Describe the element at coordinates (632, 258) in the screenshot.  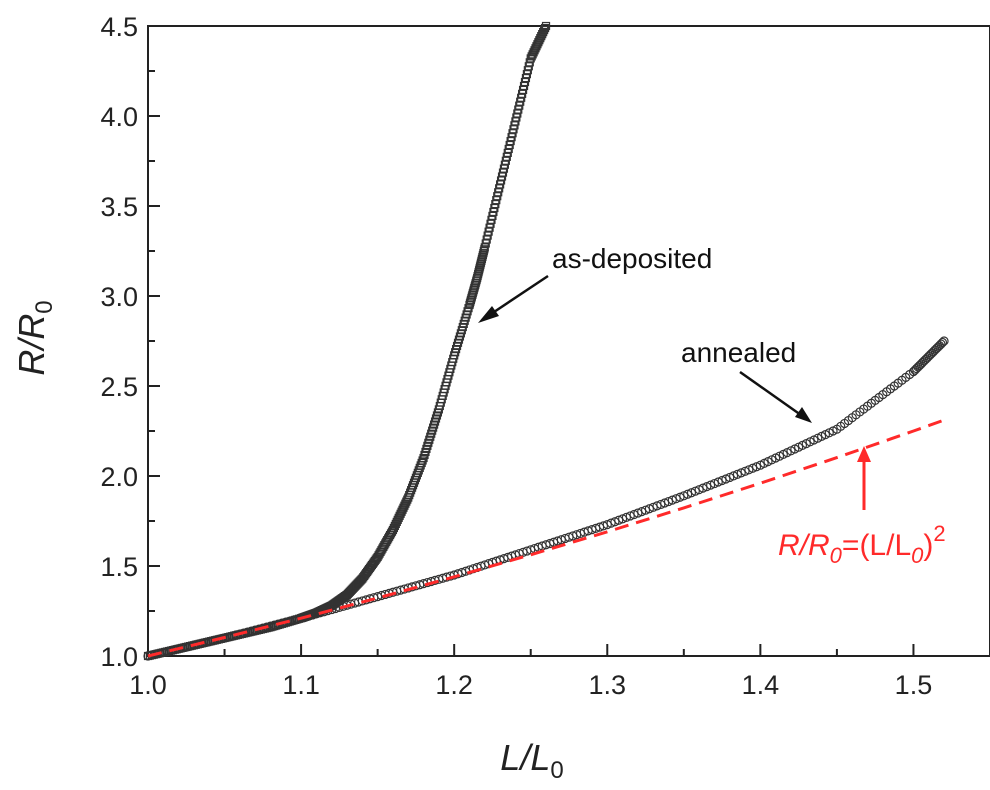
I see `annotation-as-deposited-label: as-deposited` at that location.